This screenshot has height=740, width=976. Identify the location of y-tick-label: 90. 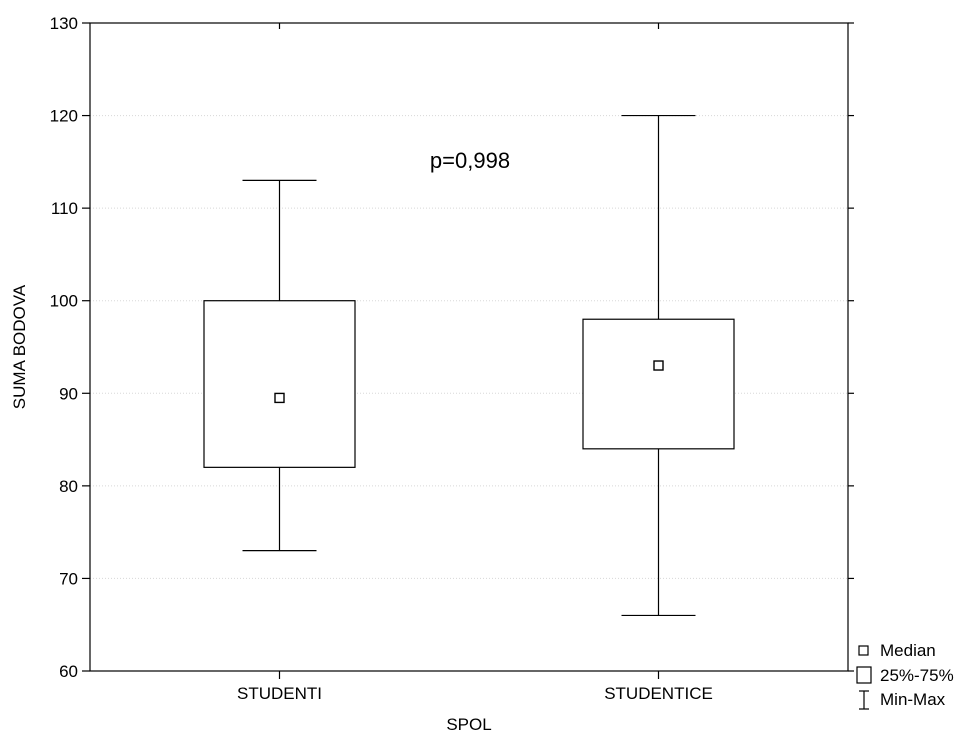
(68, 393).